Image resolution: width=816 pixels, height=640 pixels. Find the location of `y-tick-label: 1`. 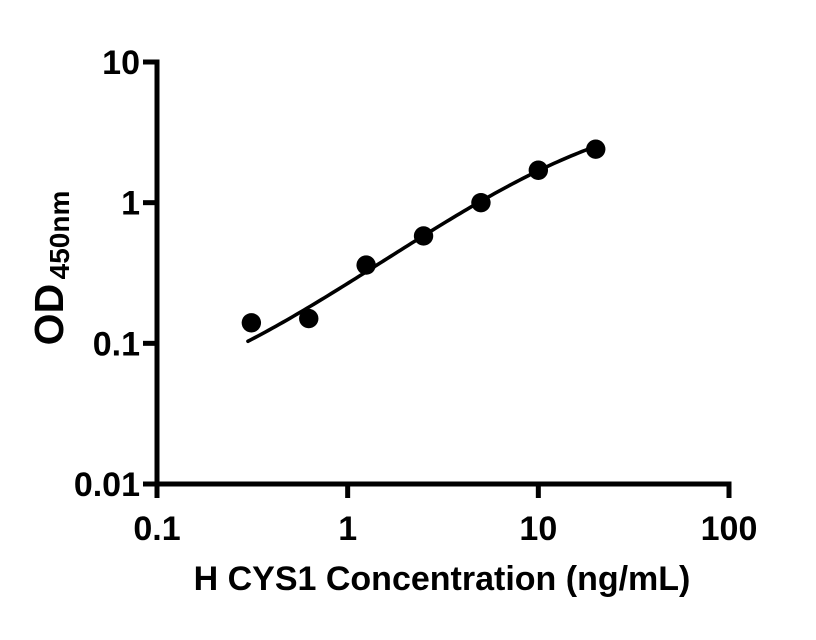

y-tick-label: 1 is located at coordinates (130, 204).